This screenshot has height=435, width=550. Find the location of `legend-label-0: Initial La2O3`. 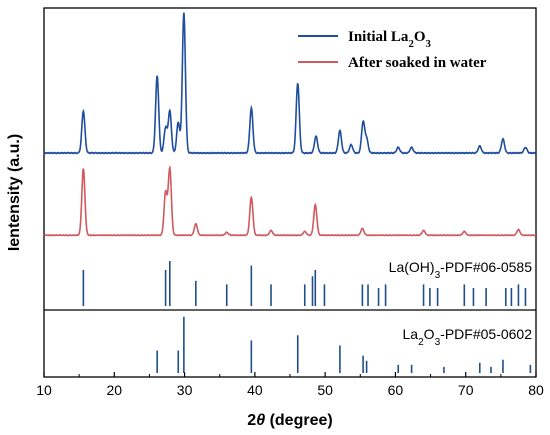

legend-label-0: Initial La2O3 is located at coordinates (390, 39).